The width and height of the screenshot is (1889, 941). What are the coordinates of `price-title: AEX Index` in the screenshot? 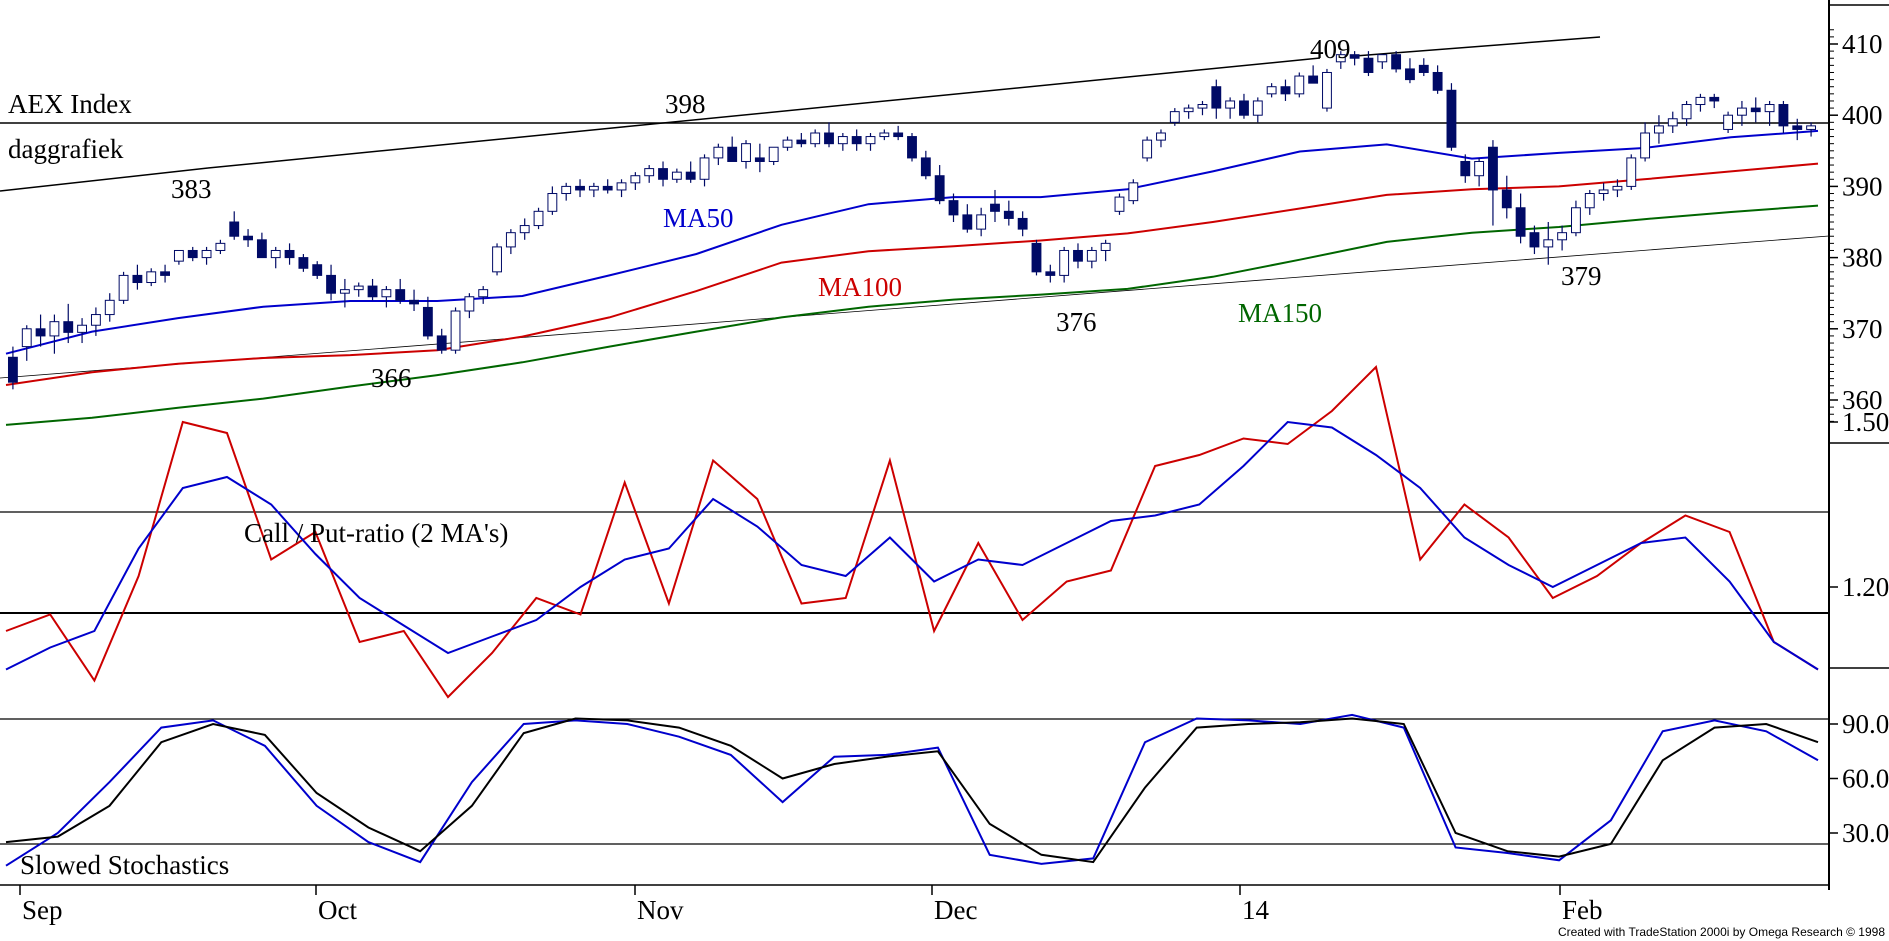 It's located at (70, 104).